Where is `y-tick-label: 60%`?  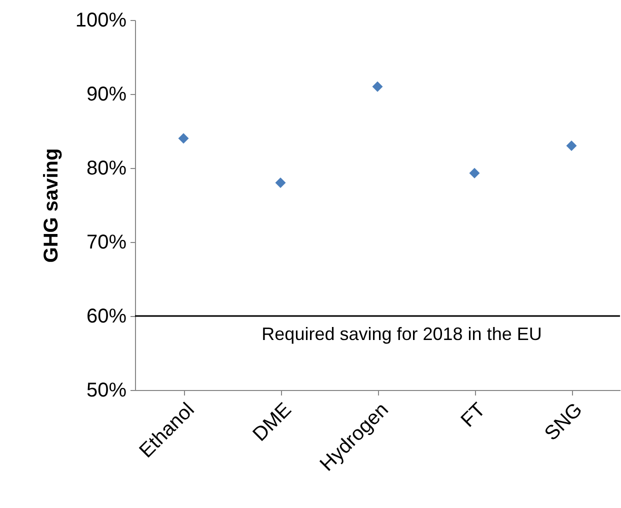
y-tick-label: 60% is located at coordinates (106, 317).